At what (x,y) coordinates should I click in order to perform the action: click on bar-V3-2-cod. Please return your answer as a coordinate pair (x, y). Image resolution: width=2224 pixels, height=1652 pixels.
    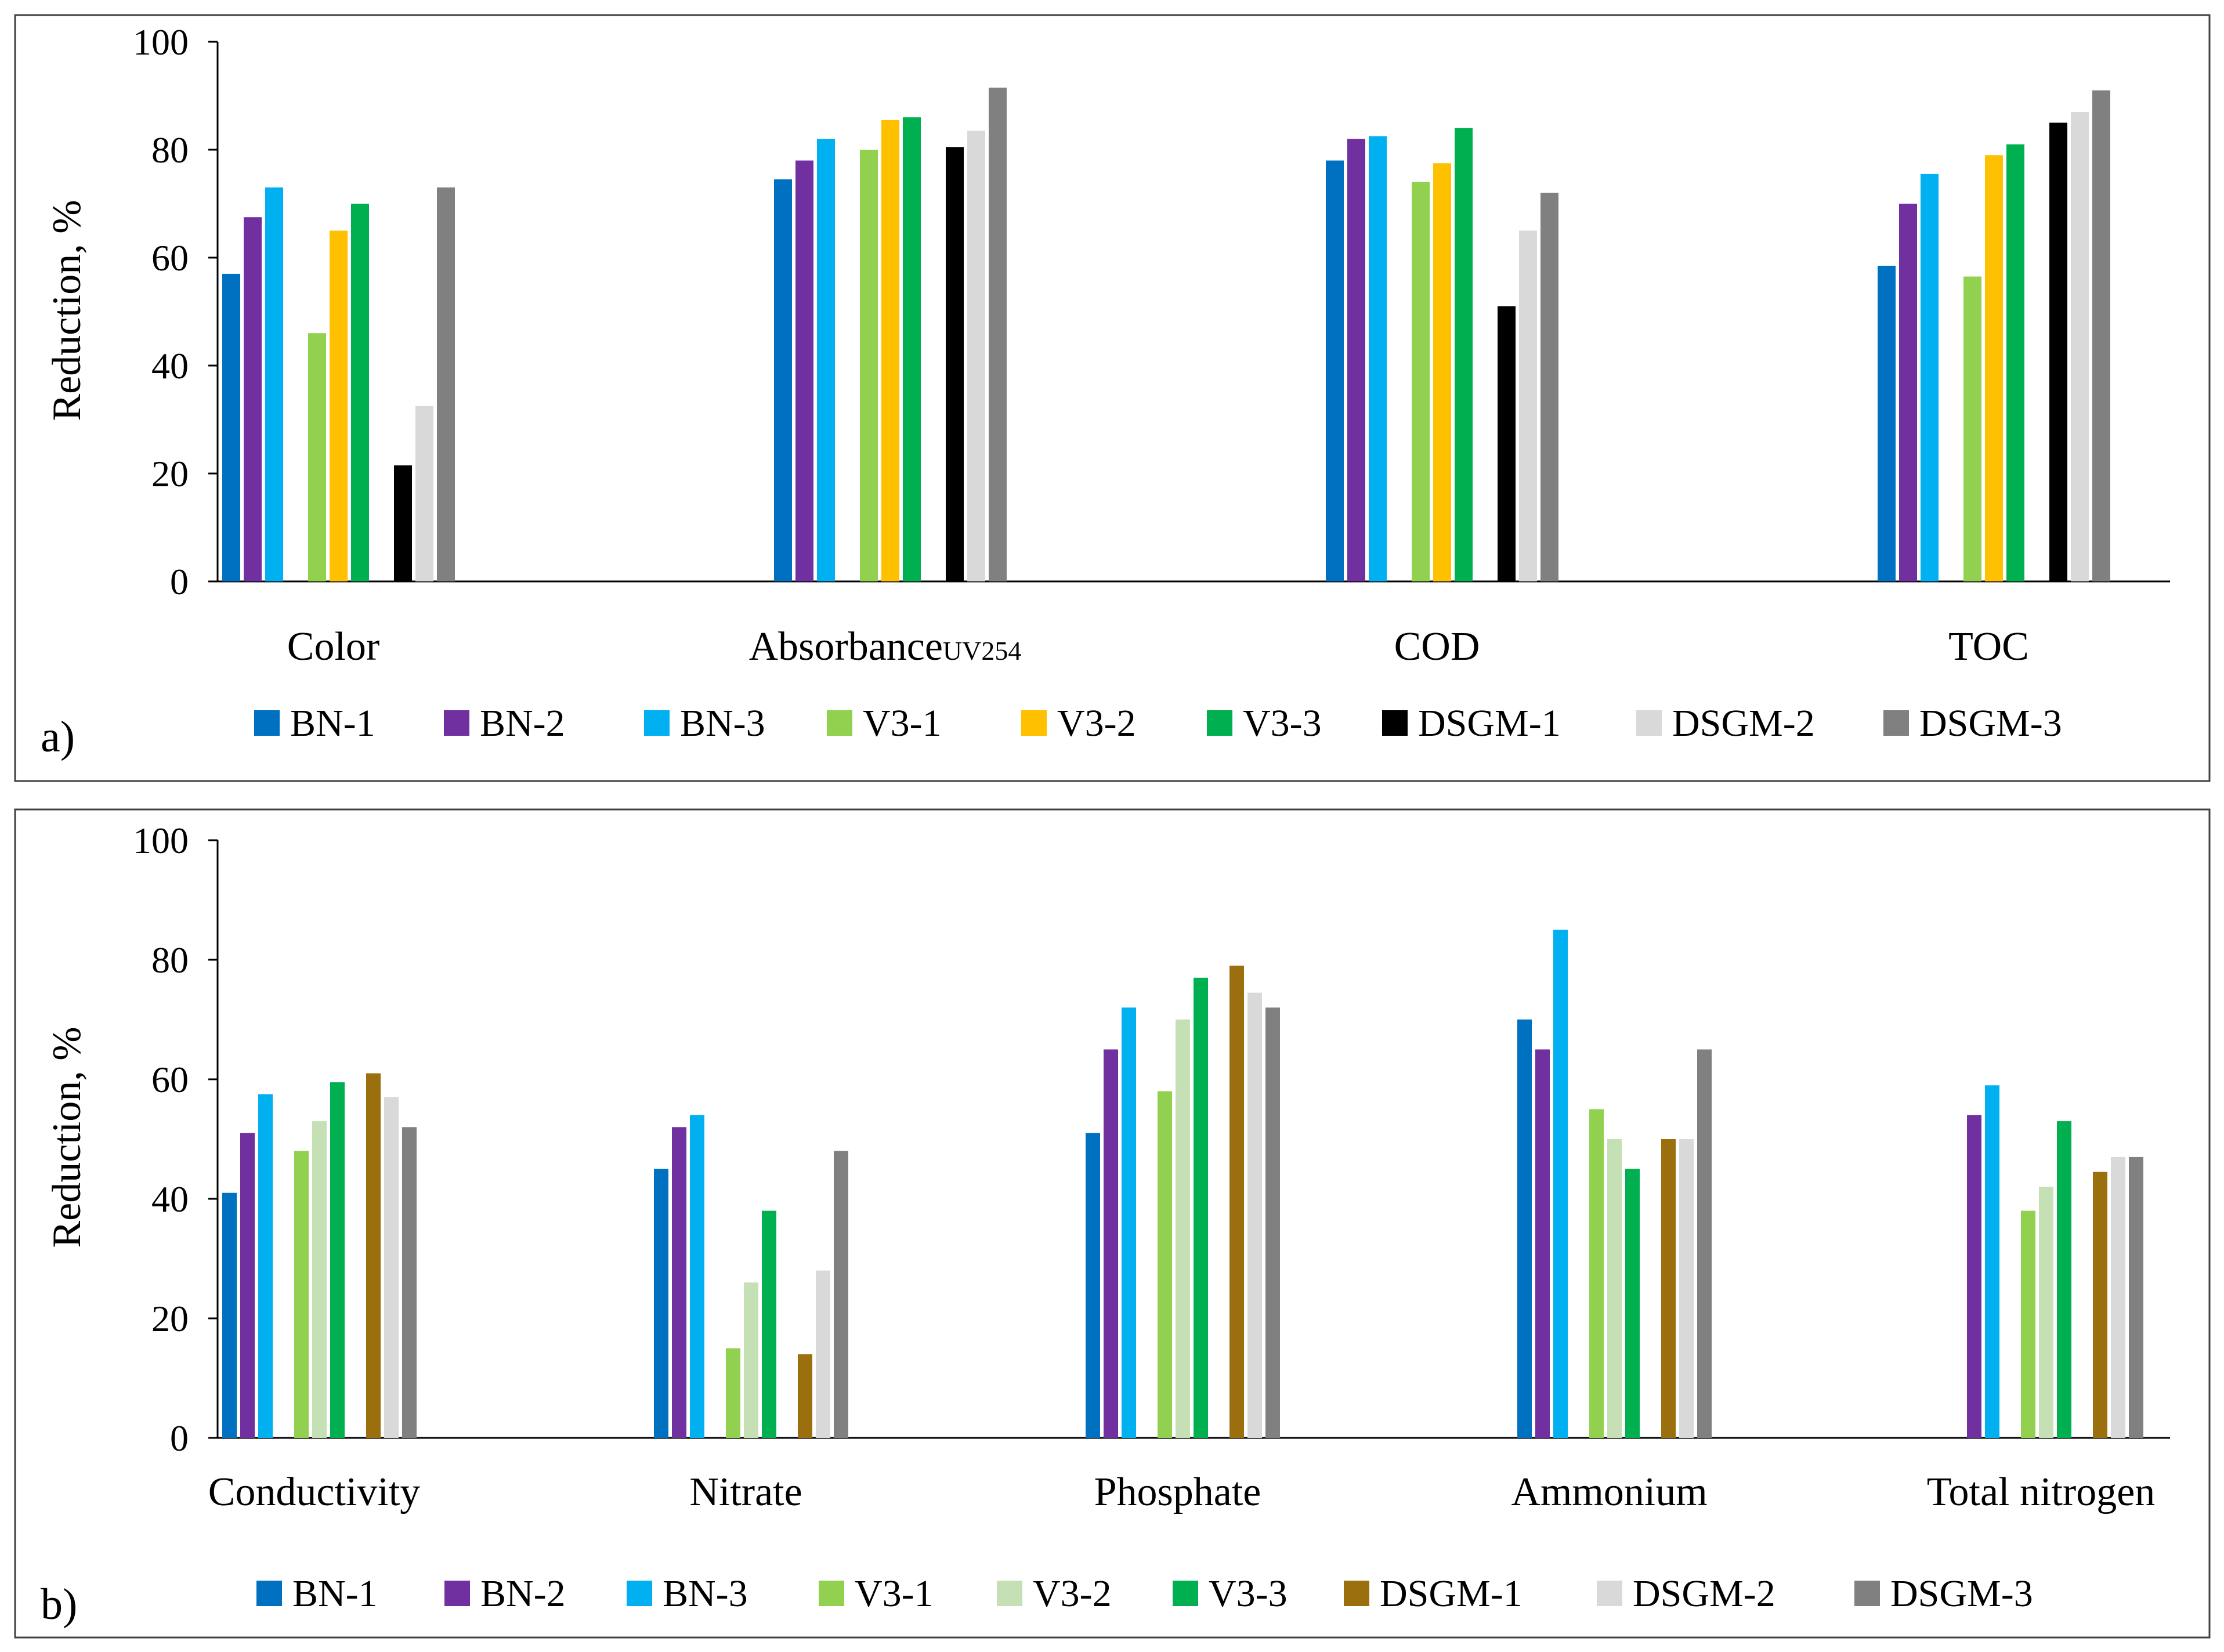
    Looking at the image, I should click on (1442, 372).